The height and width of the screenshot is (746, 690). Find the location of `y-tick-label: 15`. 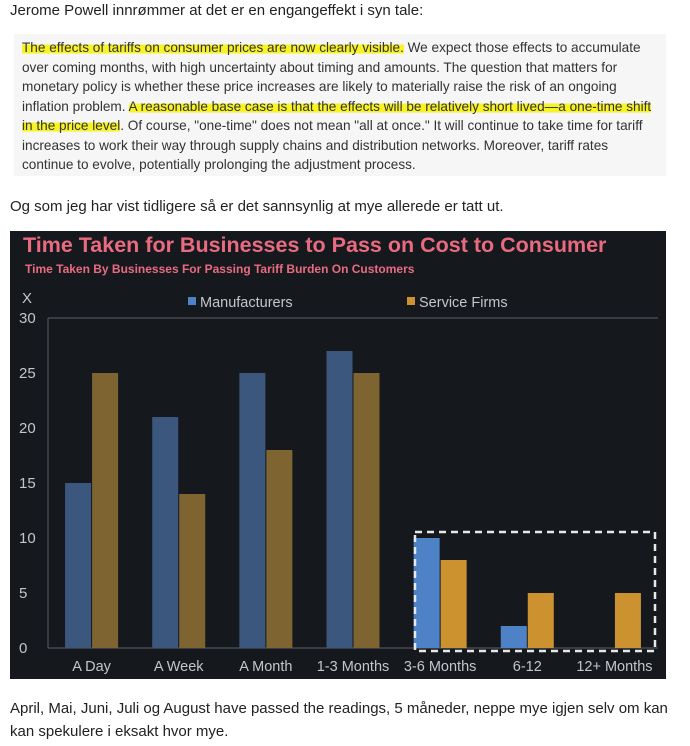

y-tick-label: 15 is located at coordinates (27, 483).